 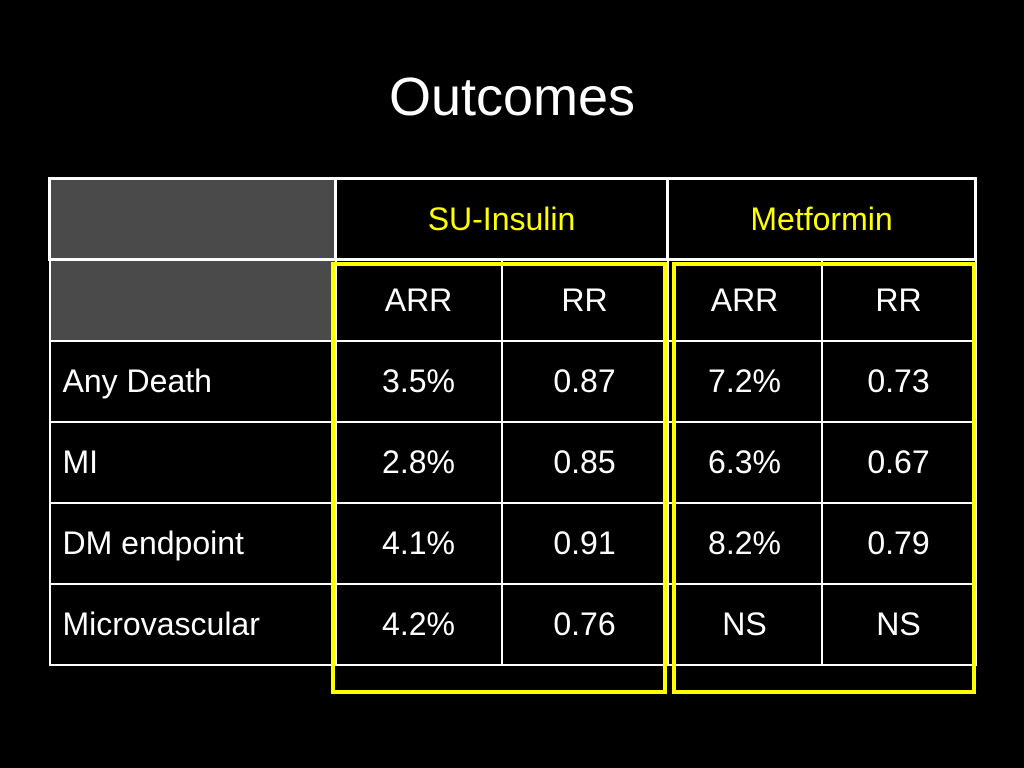 I want to click on subheader-row: ARR RR ARR RR, so click(x=512, y=300).